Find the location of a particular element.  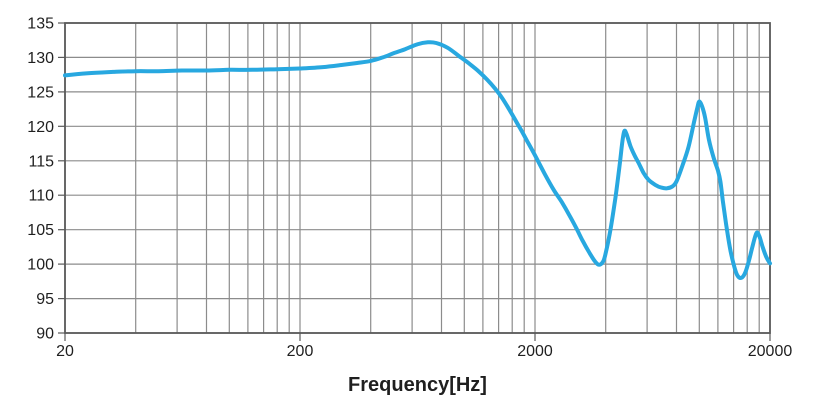

x-tick-label: 20000 is located at coordinates (770, 351).